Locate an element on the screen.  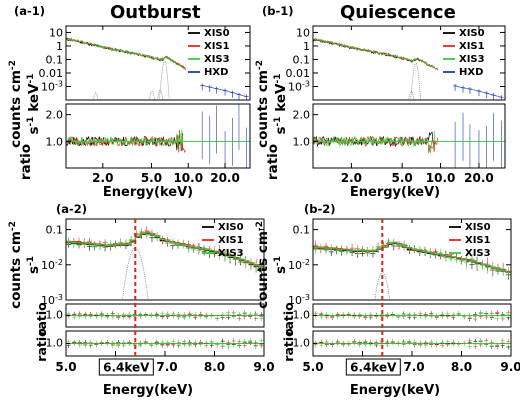
panel-tag-b2: (b-2) is located at coordinates (320, 209).